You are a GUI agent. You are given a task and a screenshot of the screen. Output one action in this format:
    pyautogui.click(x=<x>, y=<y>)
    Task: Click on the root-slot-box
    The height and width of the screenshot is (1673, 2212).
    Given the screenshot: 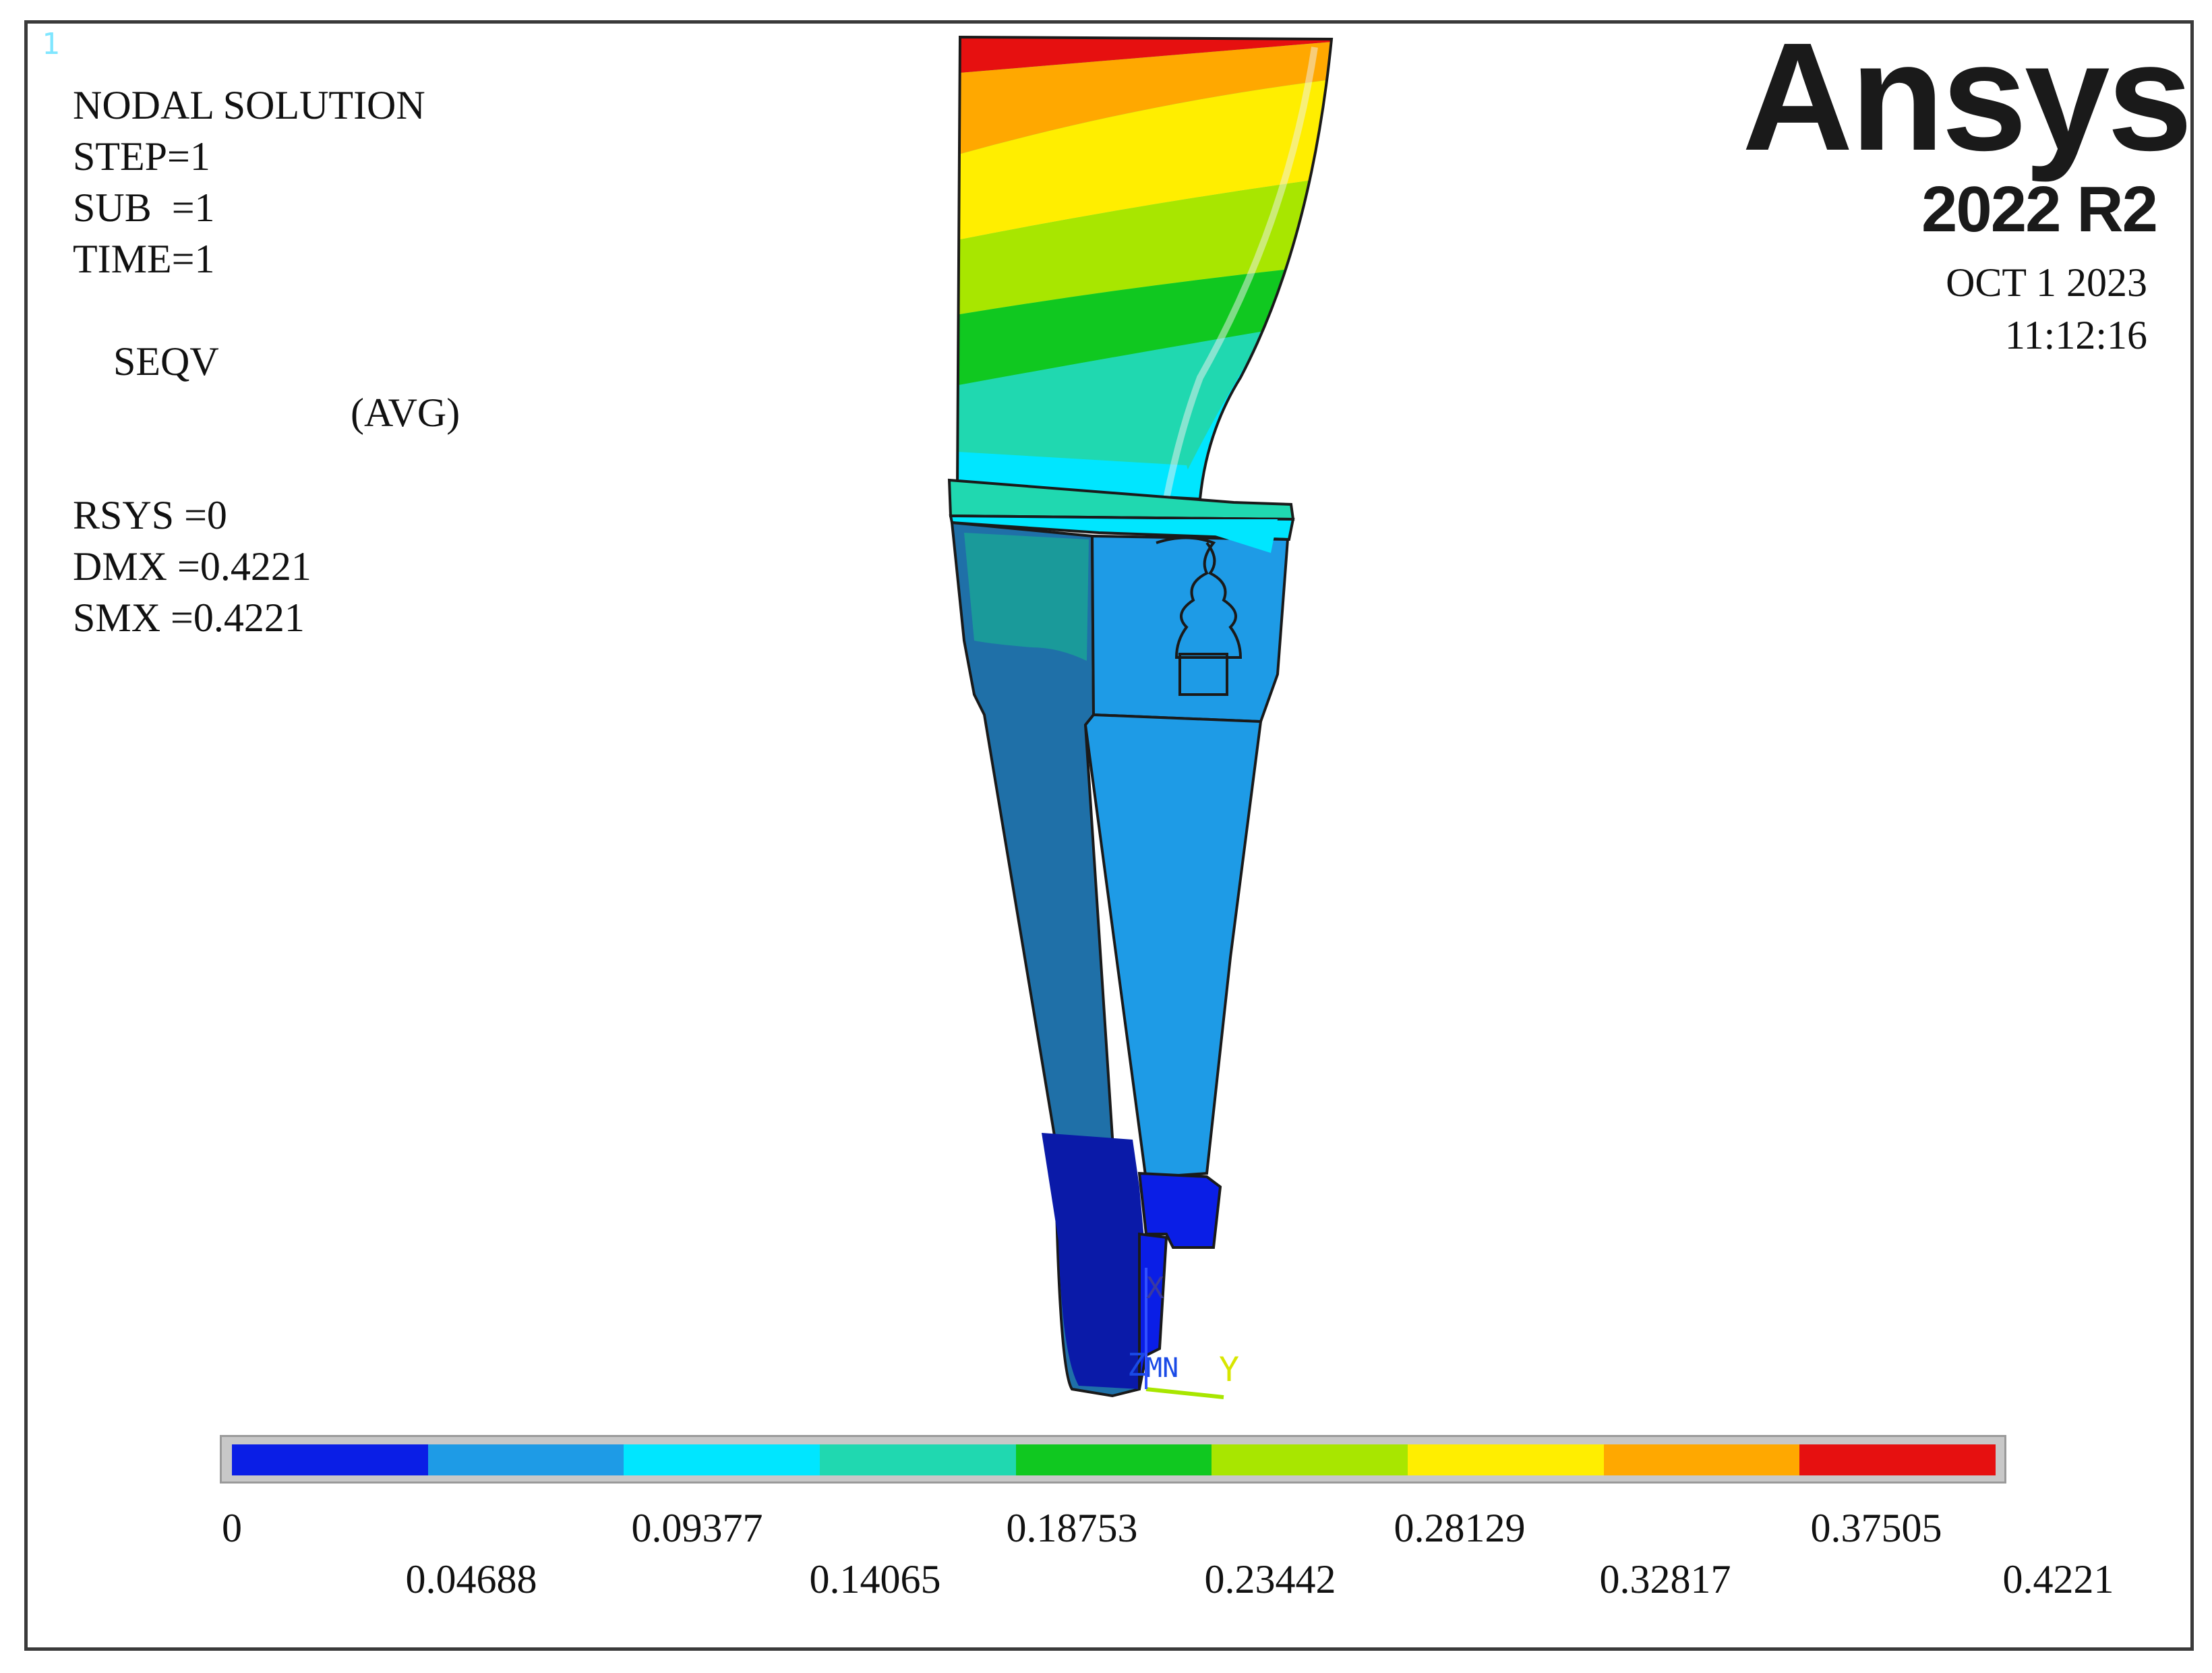 What is the action you would take?
    pyautogui.click(x=1203, y=674)
    